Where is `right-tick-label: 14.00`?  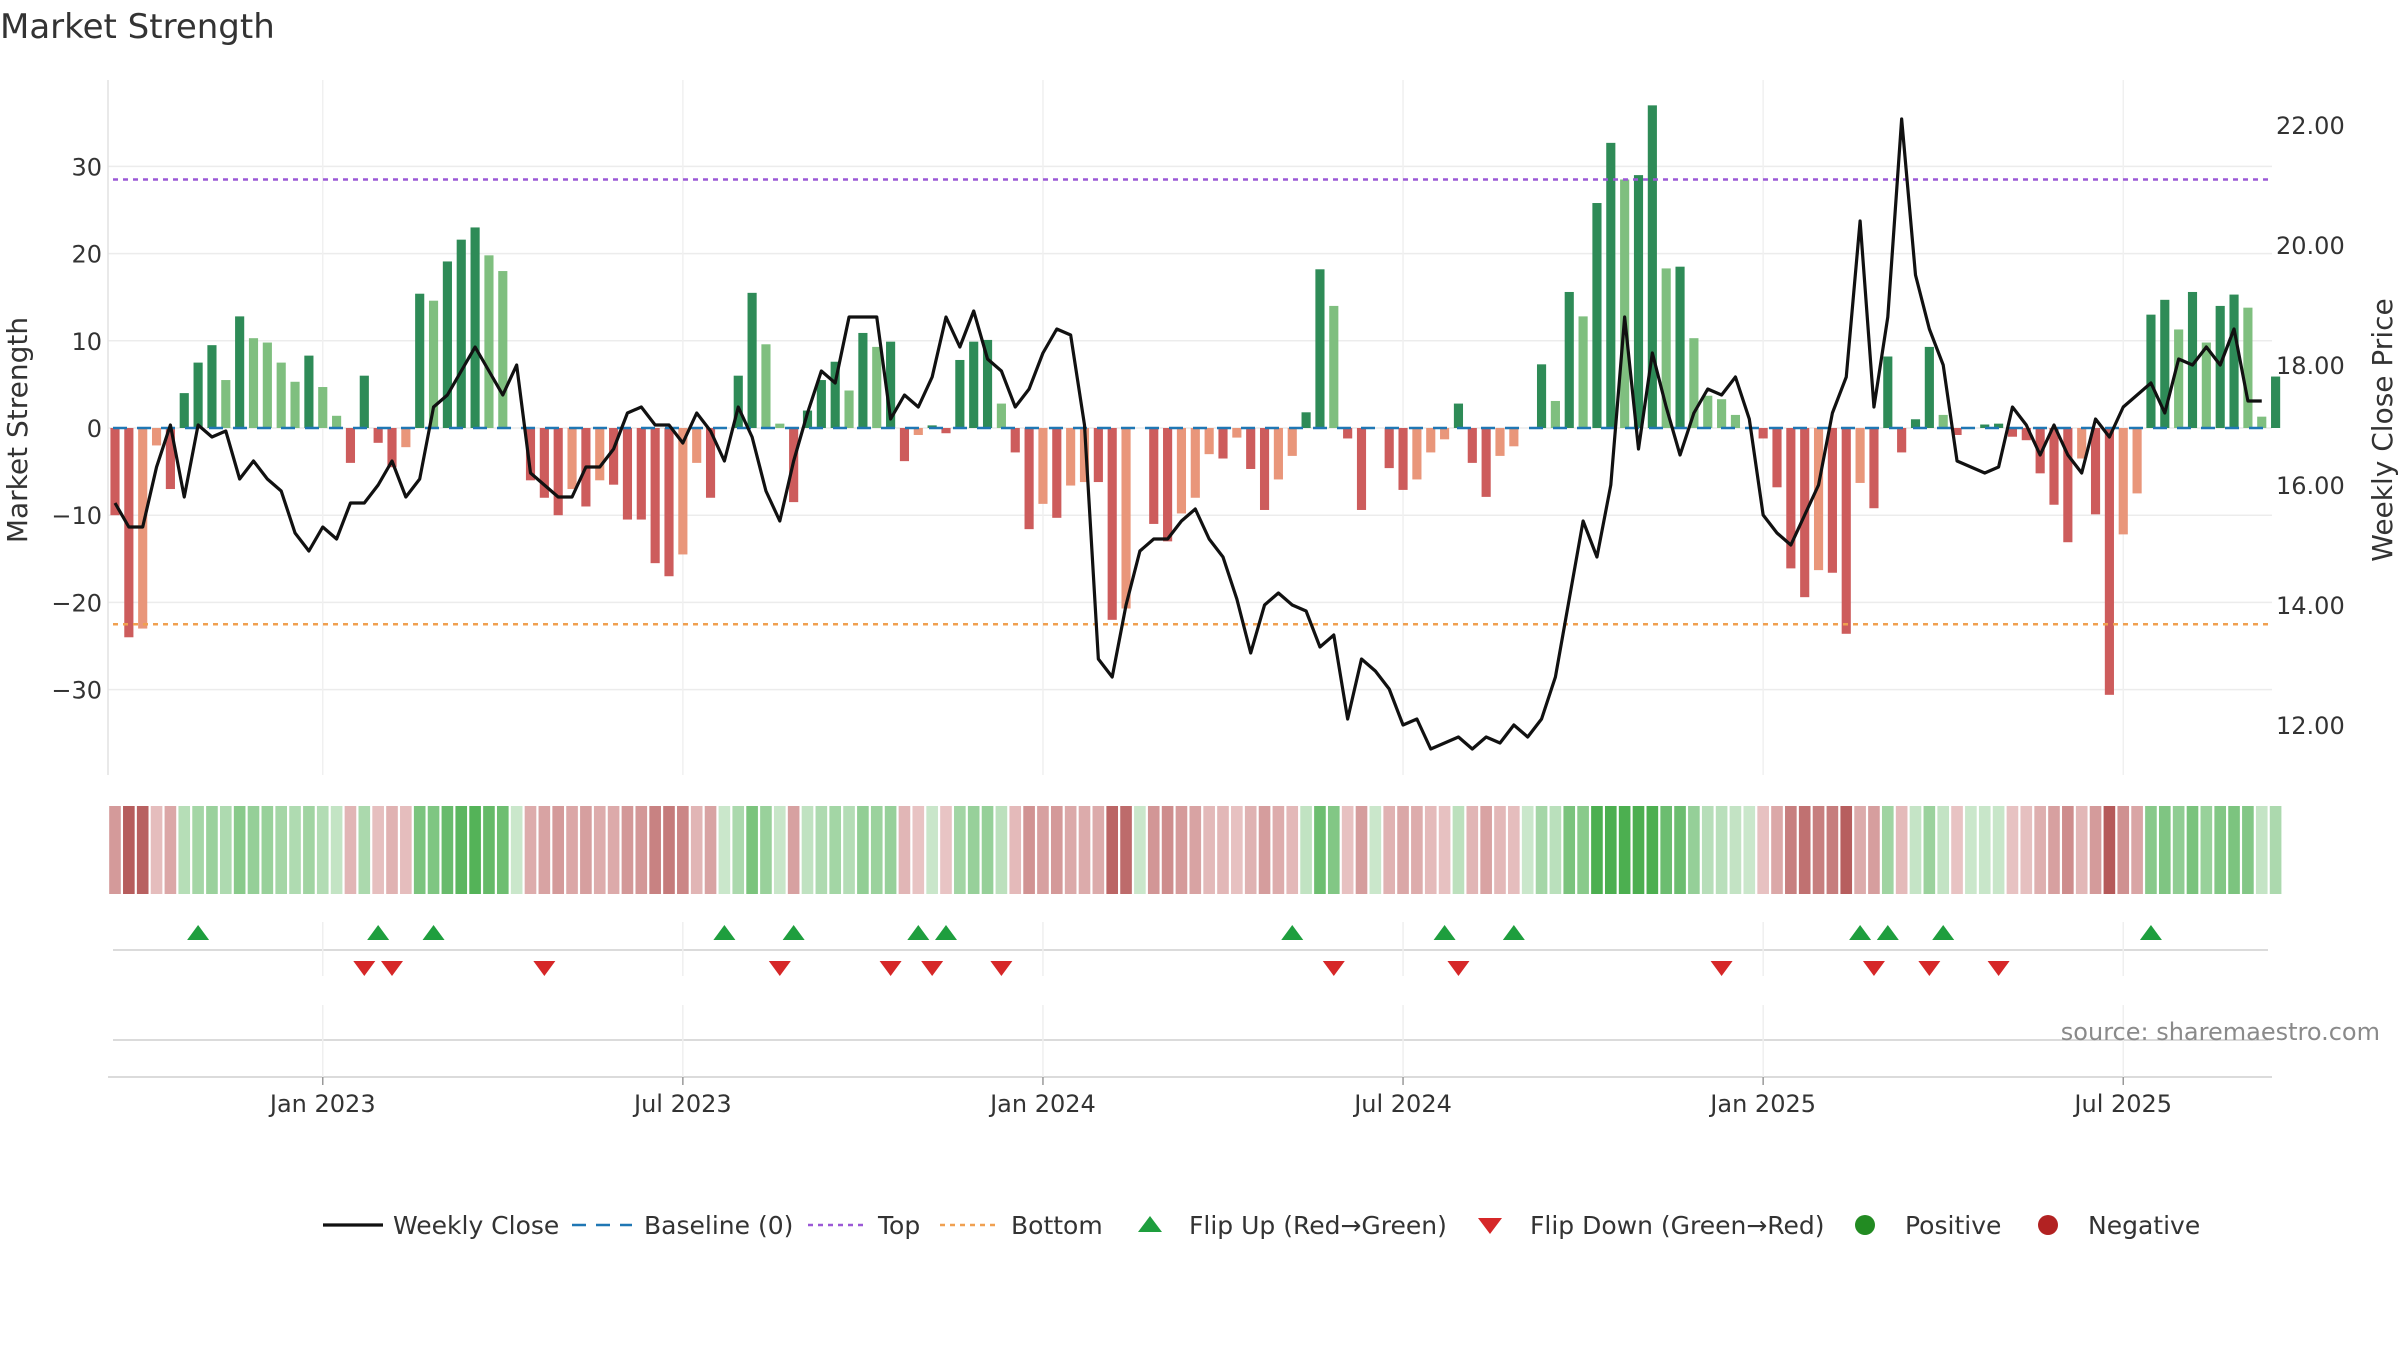
right-tick-label: 14.00 is located at coordinates (2310, 606).